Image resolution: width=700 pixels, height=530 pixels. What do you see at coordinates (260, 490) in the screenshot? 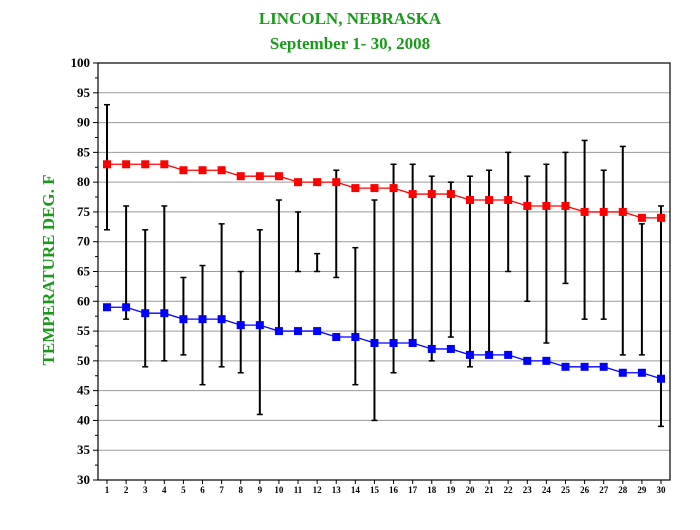
I see `x-tick-label: 9` at bounding box center [260, 490].